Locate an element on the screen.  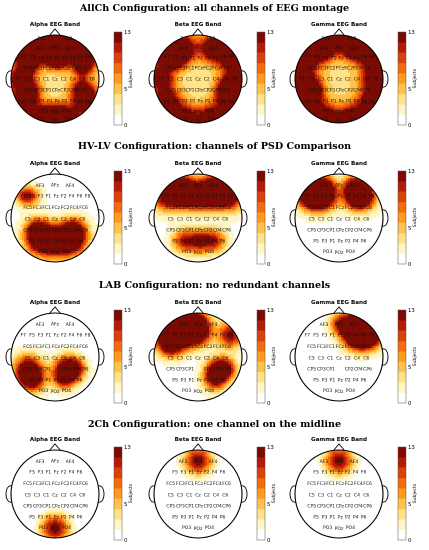
electrode-label: AF3 is located at coordinates (183, 49).